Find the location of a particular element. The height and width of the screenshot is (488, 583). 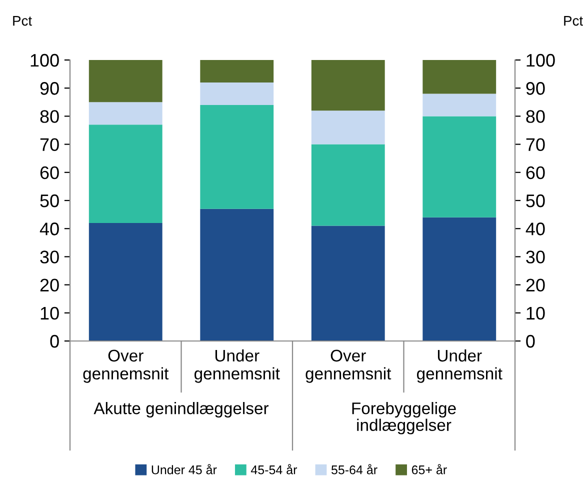

y-tick-label: 0 is located at coordinates (54, 341).